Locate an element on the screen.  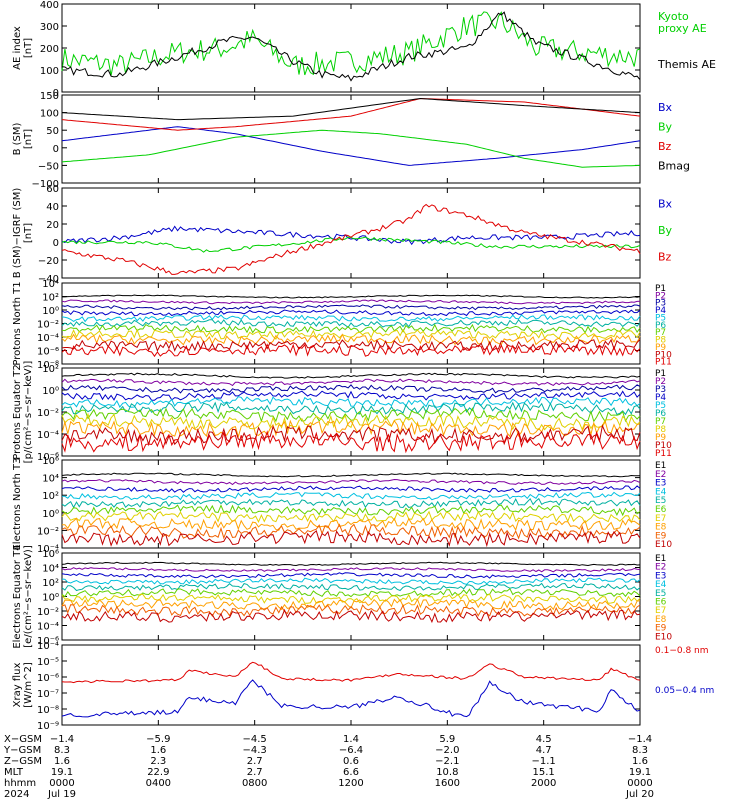
channel-p1 is located at coordinates (351, 296).